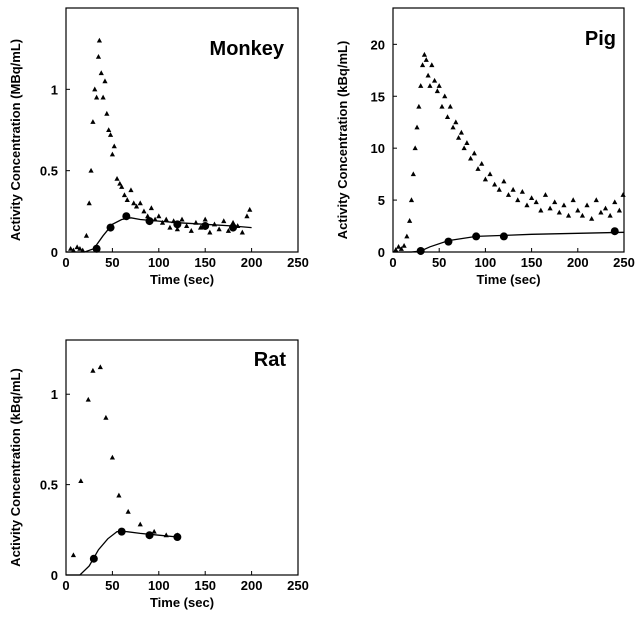 This screenshot has width=639, height=625. I want to click on y-tick-label: 20, so click(378, 44).